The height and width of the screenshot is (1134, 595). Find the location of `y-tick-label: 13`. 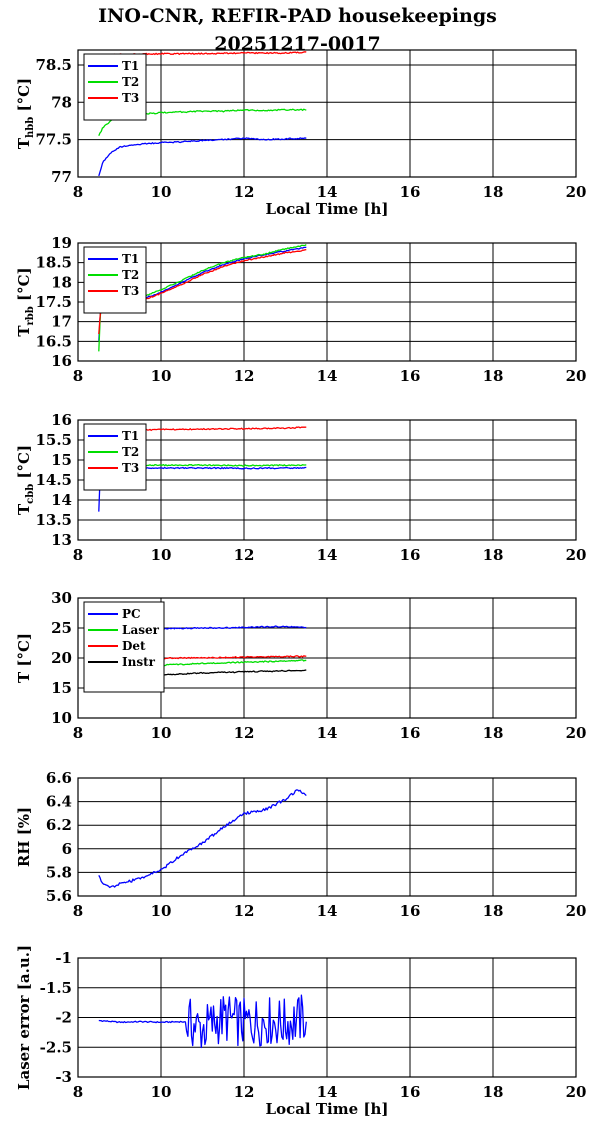

y-tick-label: 13 is located at coordinates (61, 540).